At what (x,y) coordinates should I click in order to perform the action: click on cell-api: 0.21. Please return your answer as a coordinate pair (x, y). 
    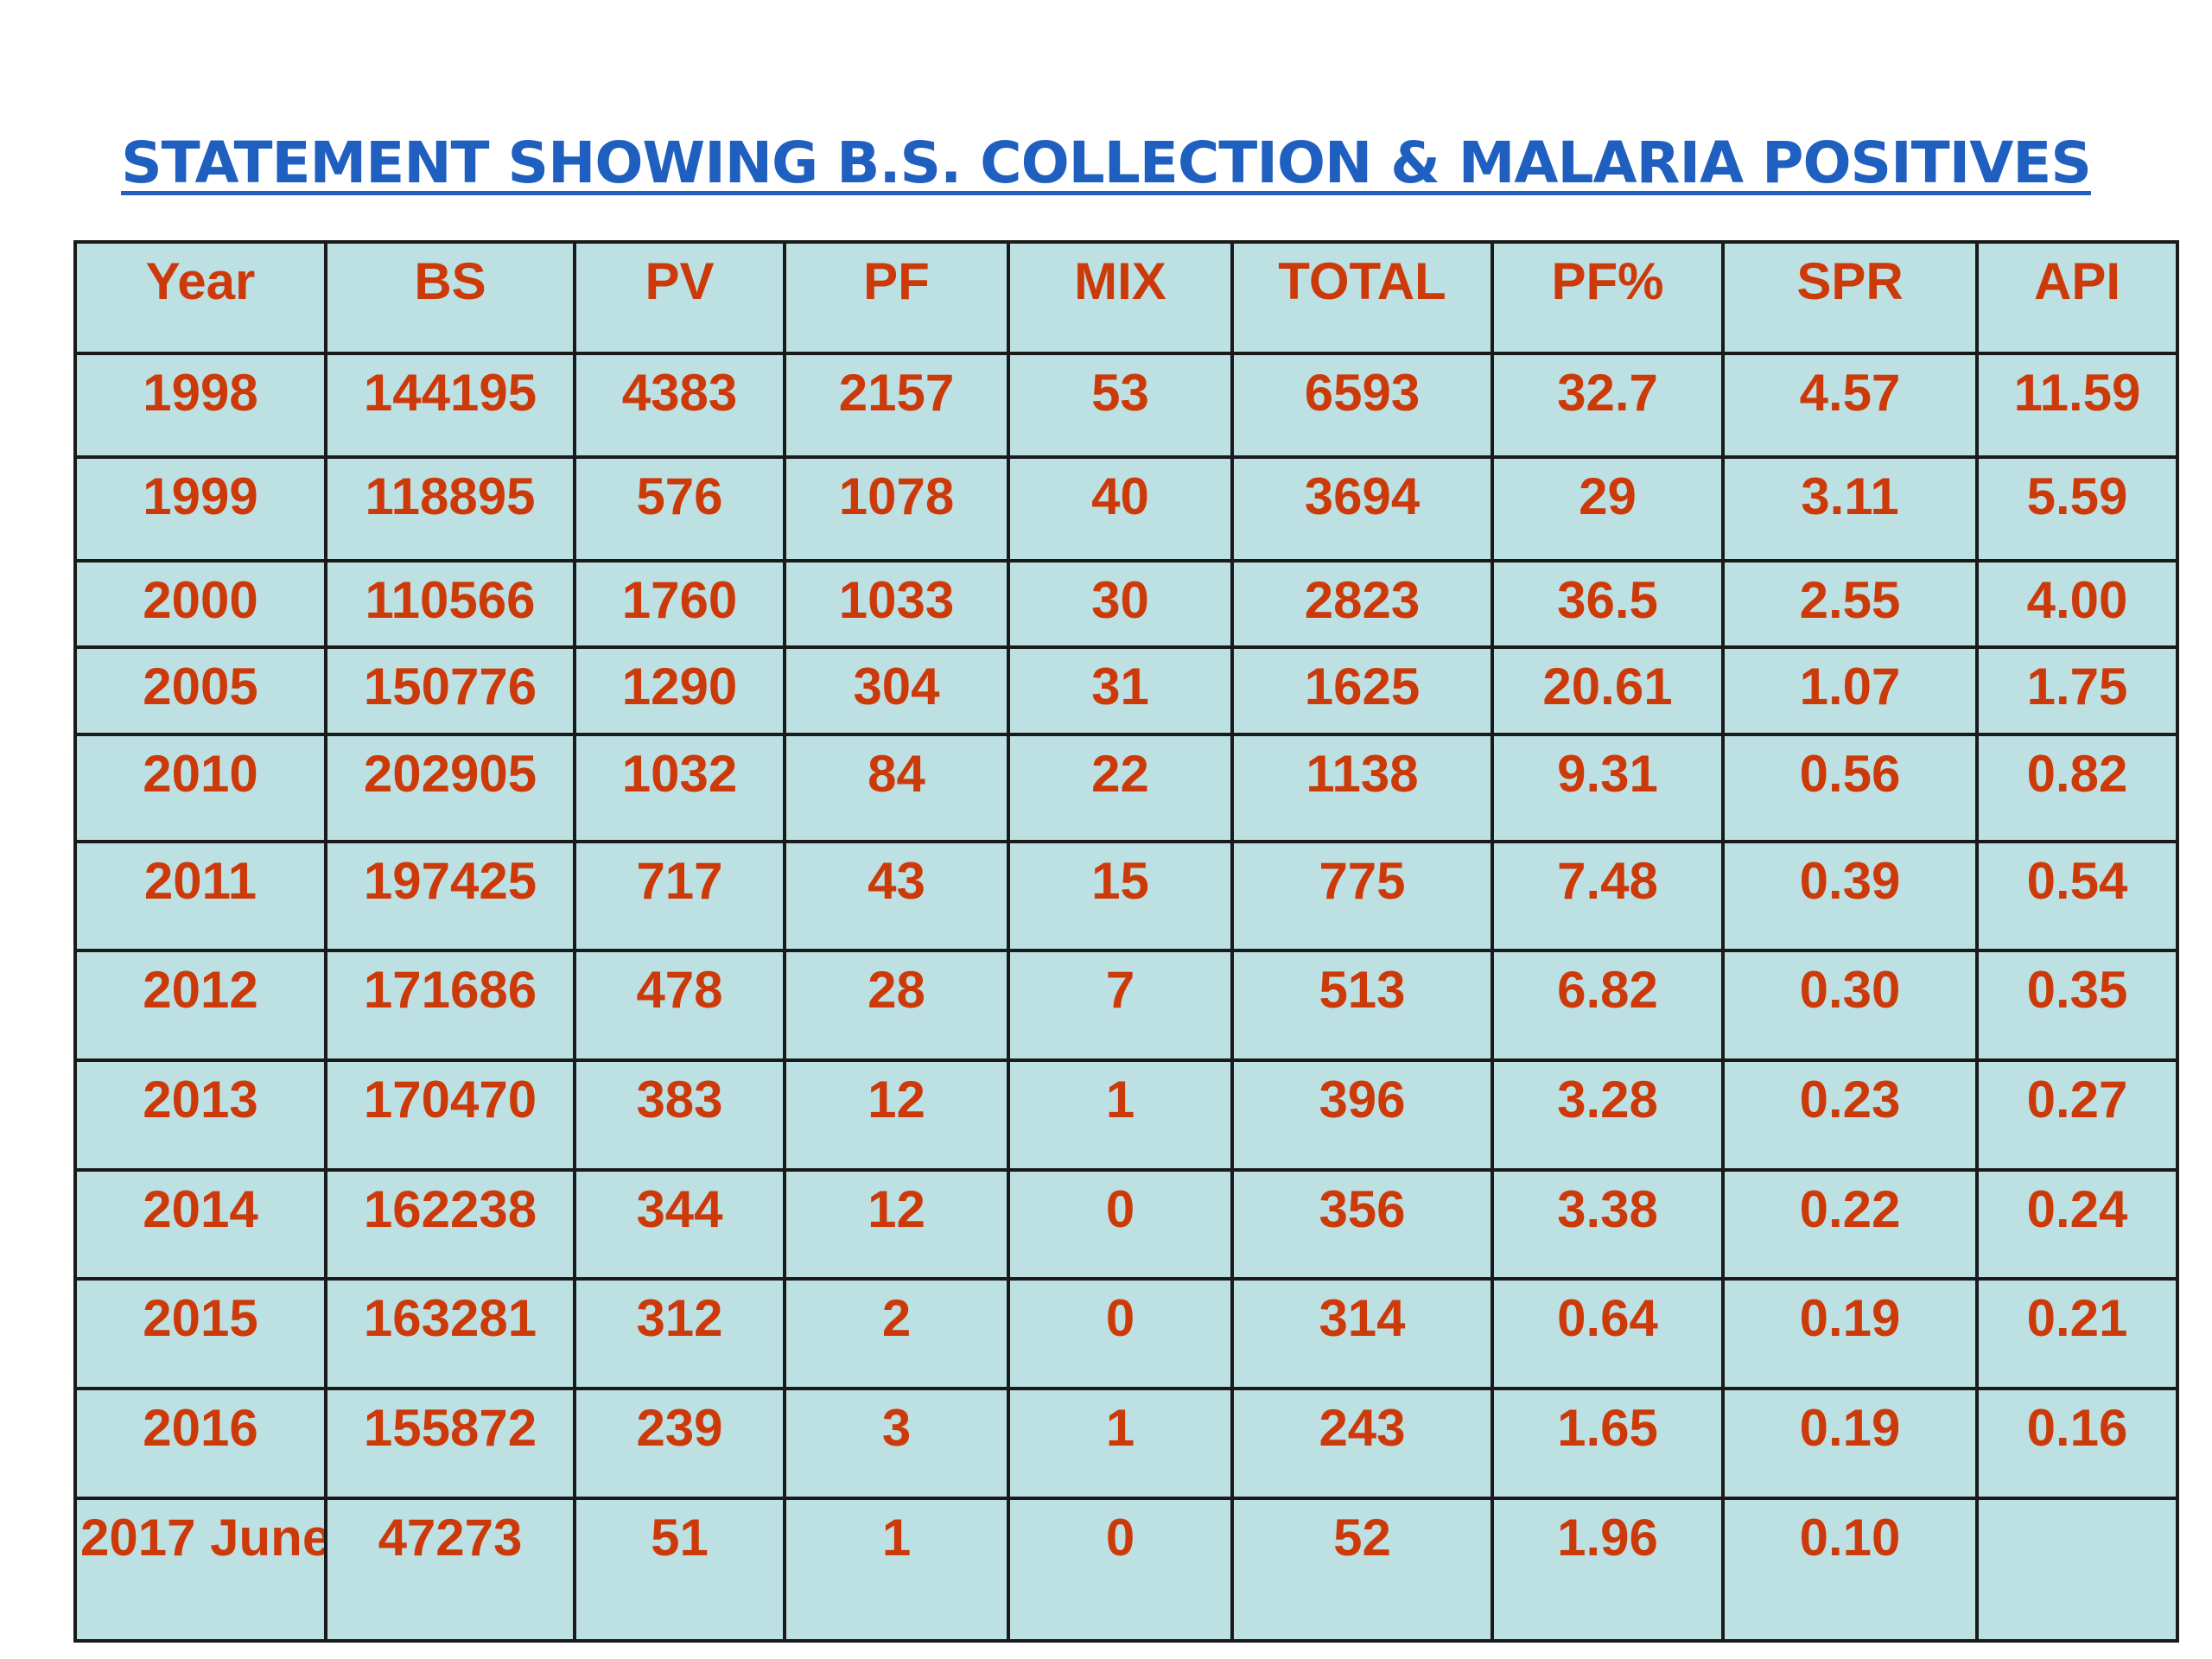
    Looking at the image, I should click on (2077, 1333).